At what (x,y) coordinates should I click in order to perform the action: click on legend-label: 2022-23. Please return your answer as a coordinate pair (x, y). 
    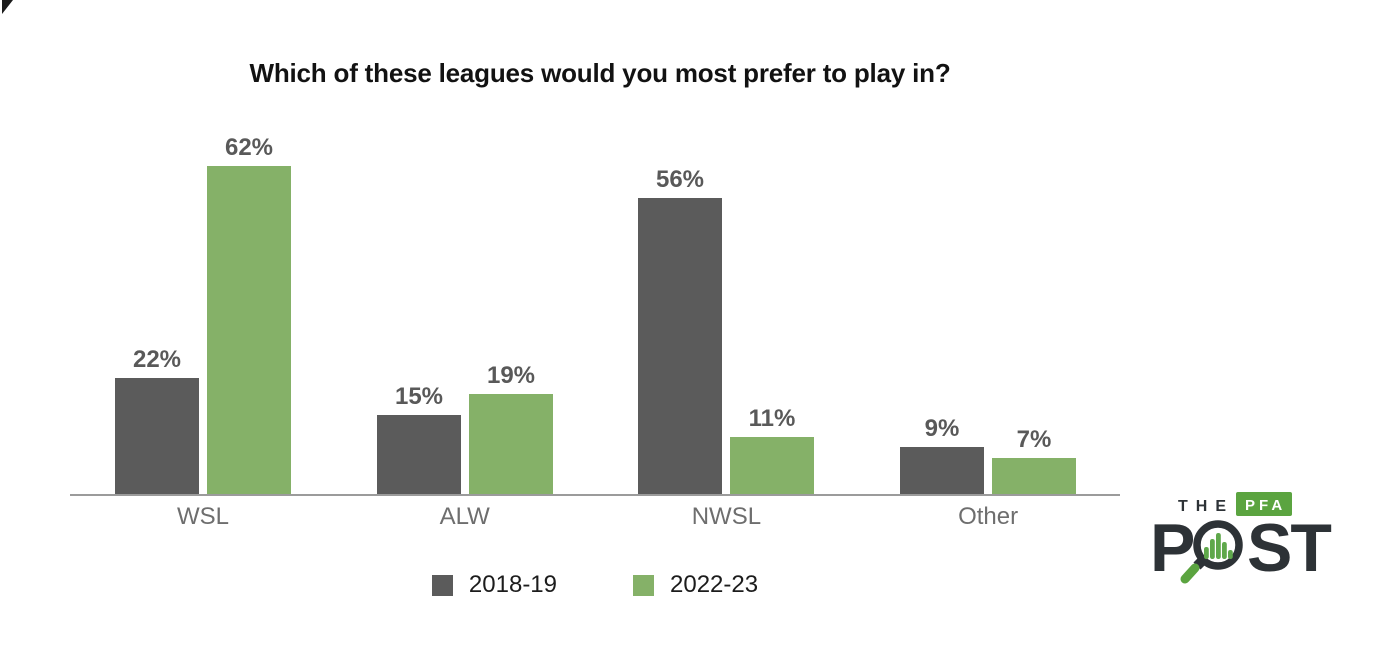
    Looking at the image, I should click on (714, 584).